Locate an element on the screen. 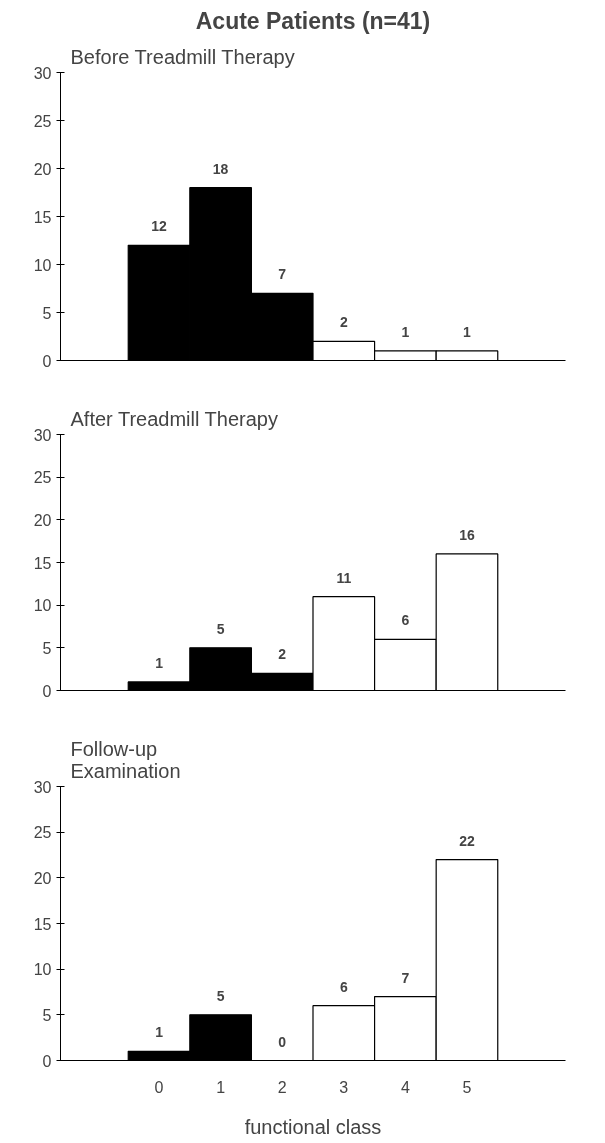 This screenshot has height=1143, width=605. x-axis-title: functional class is located at coordinates (313, 1126).